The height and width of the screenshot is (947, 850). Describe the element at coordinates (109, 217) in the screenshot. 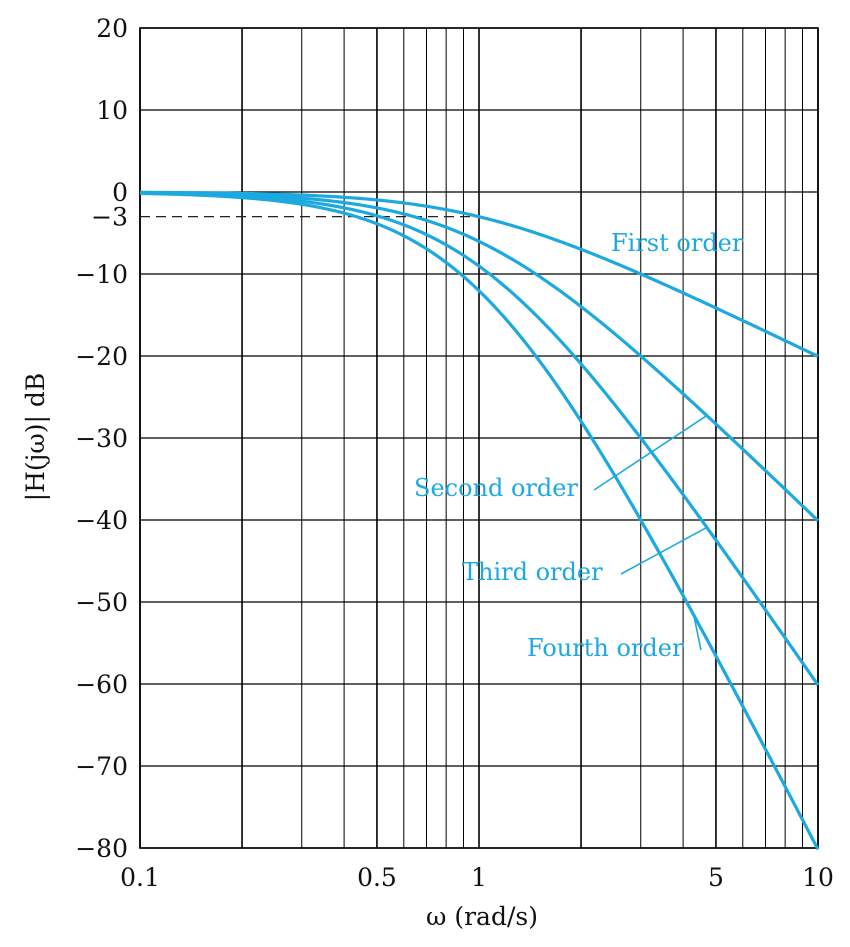

I see `y-tick-label: −3` at that location.